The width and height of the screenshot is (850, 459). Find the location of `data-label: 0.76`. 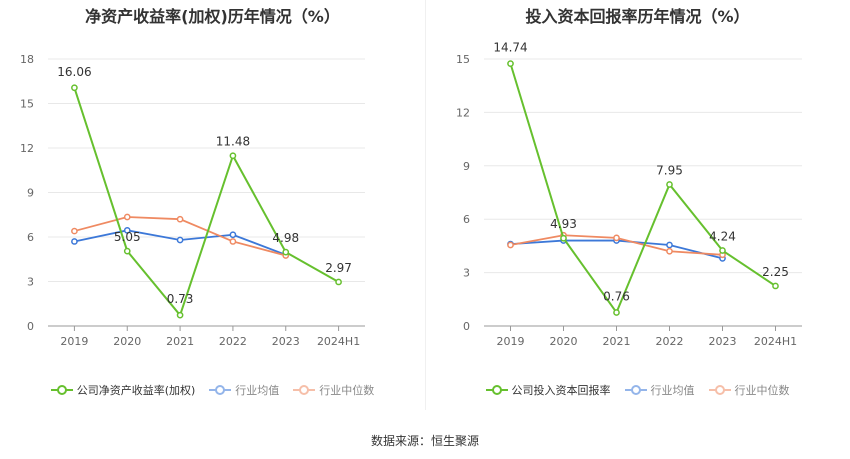

data-label: 0.76 is located at coordinates (616, 296).